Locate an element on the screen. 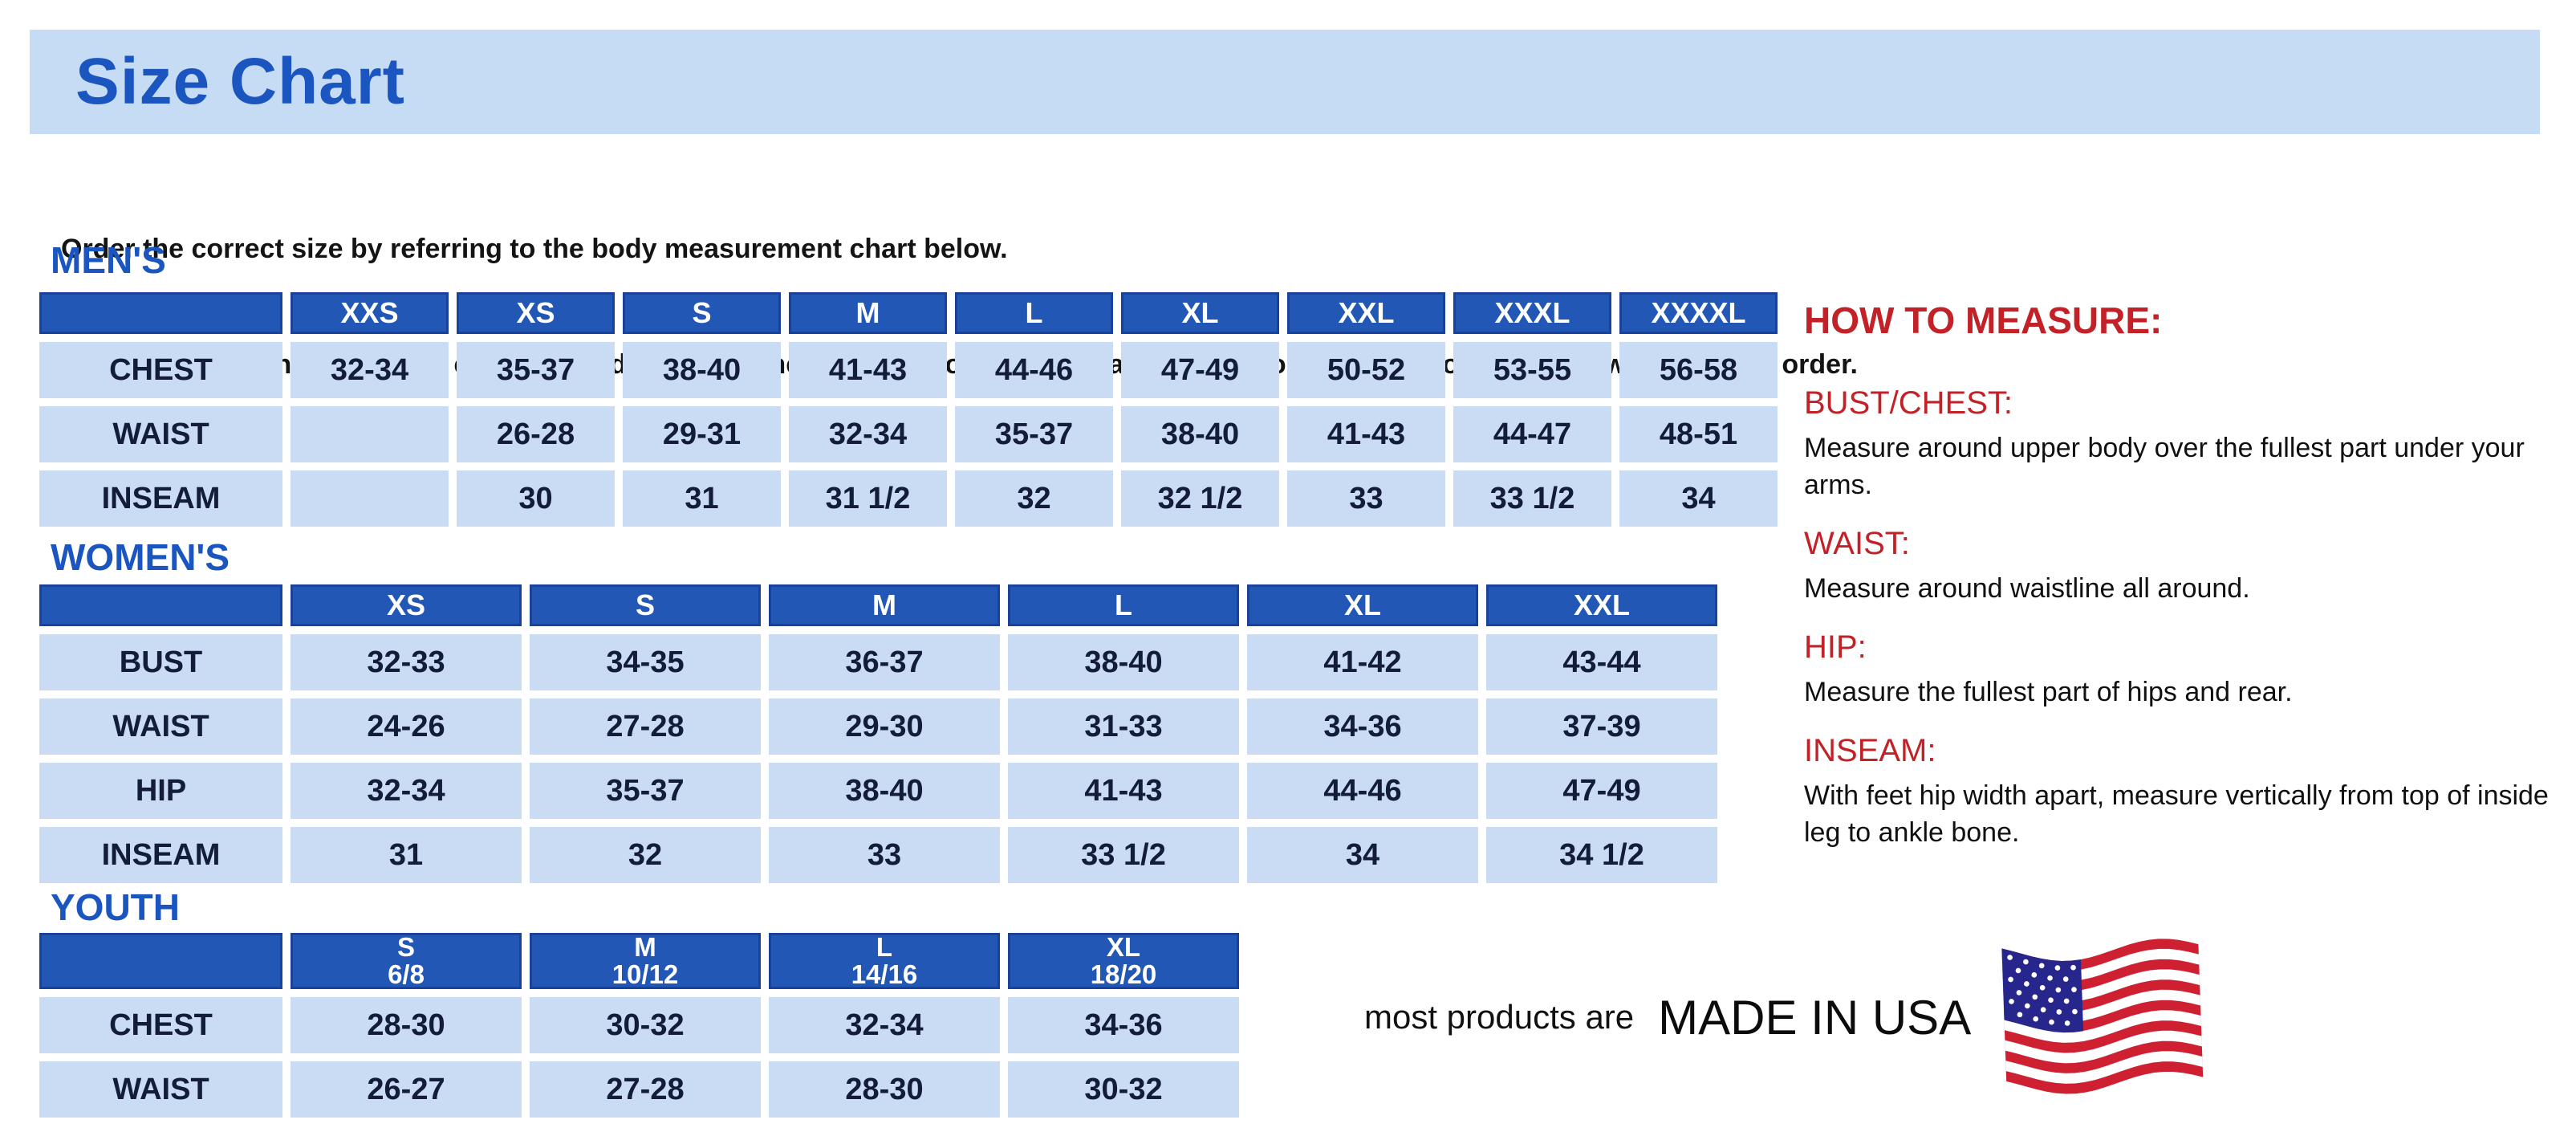  youth-row-waist: WAIST 26-27 27-28 28-30 30-32 is located at coordinates (909, 1089).